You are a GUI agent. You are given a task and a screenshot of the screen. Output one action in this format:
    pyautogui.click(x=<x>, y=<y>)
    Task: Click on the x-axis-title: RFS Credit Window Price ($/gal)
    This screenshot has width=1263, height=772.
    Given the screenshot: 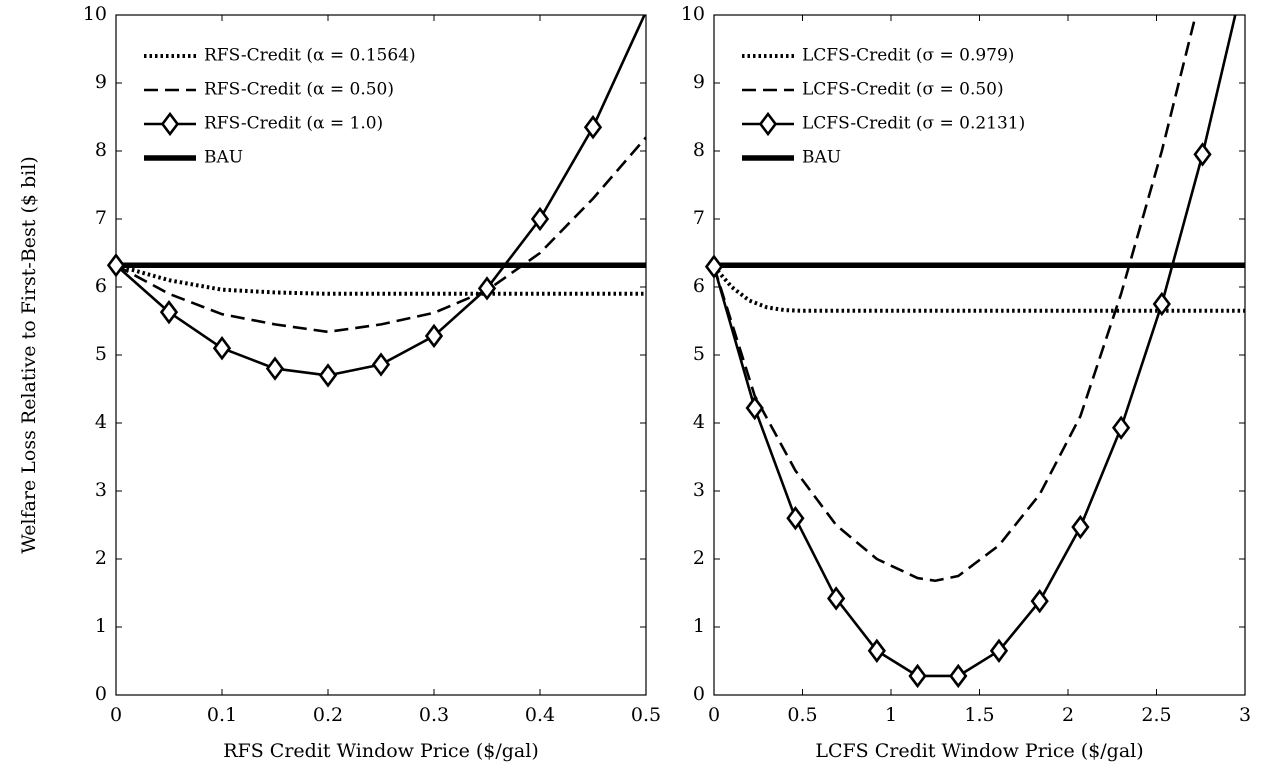 What is the action you would take?
    pyautogui.click(x=381, y=751)
    